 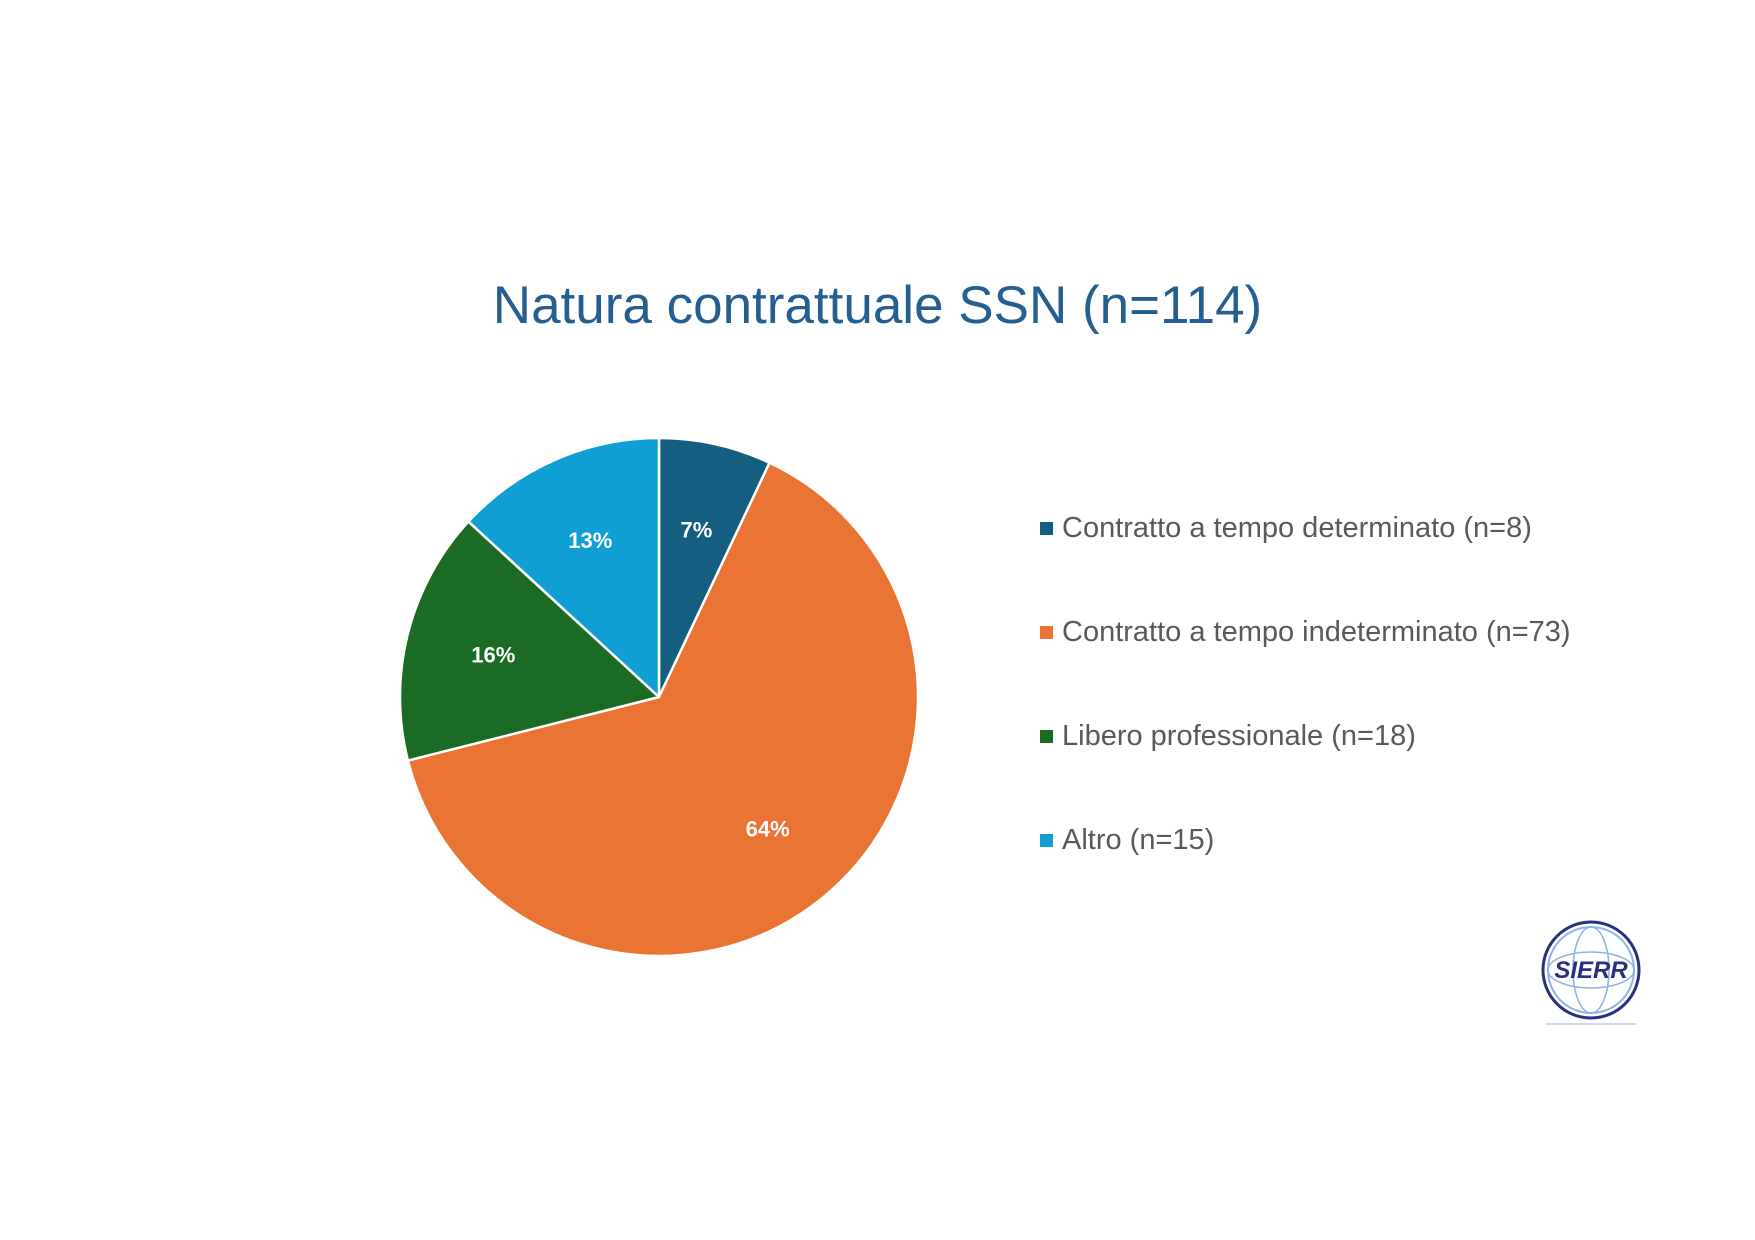 I want to click on pie-slice-libero-professionale, so click(x=529, y=641).